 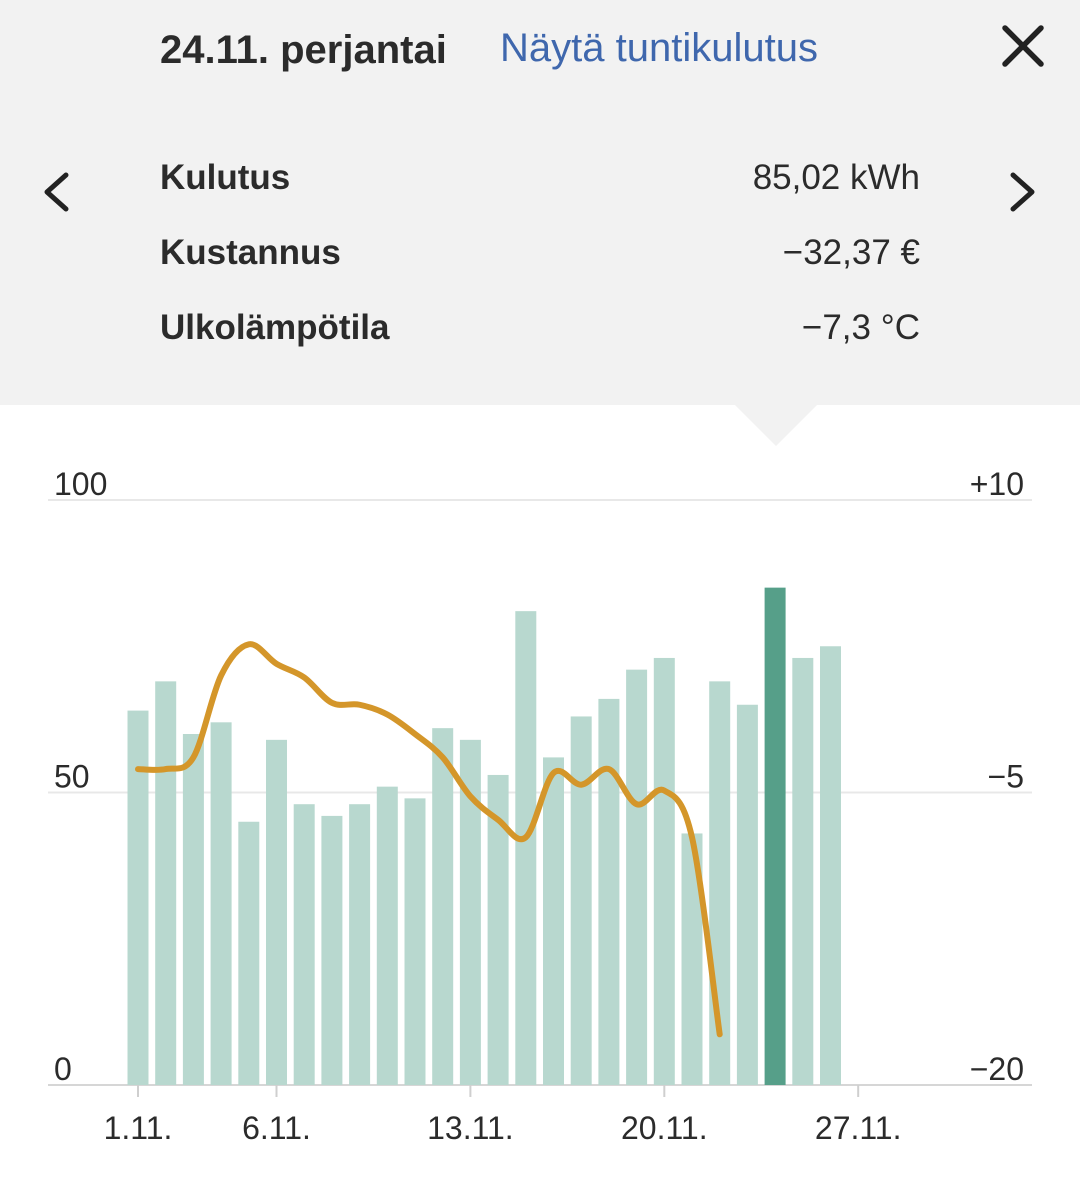 What do you see at coordinates (836, 177) in the screenshot?
I see `consumption-value: 85,02 kWh` at bounding box center [836, 177].